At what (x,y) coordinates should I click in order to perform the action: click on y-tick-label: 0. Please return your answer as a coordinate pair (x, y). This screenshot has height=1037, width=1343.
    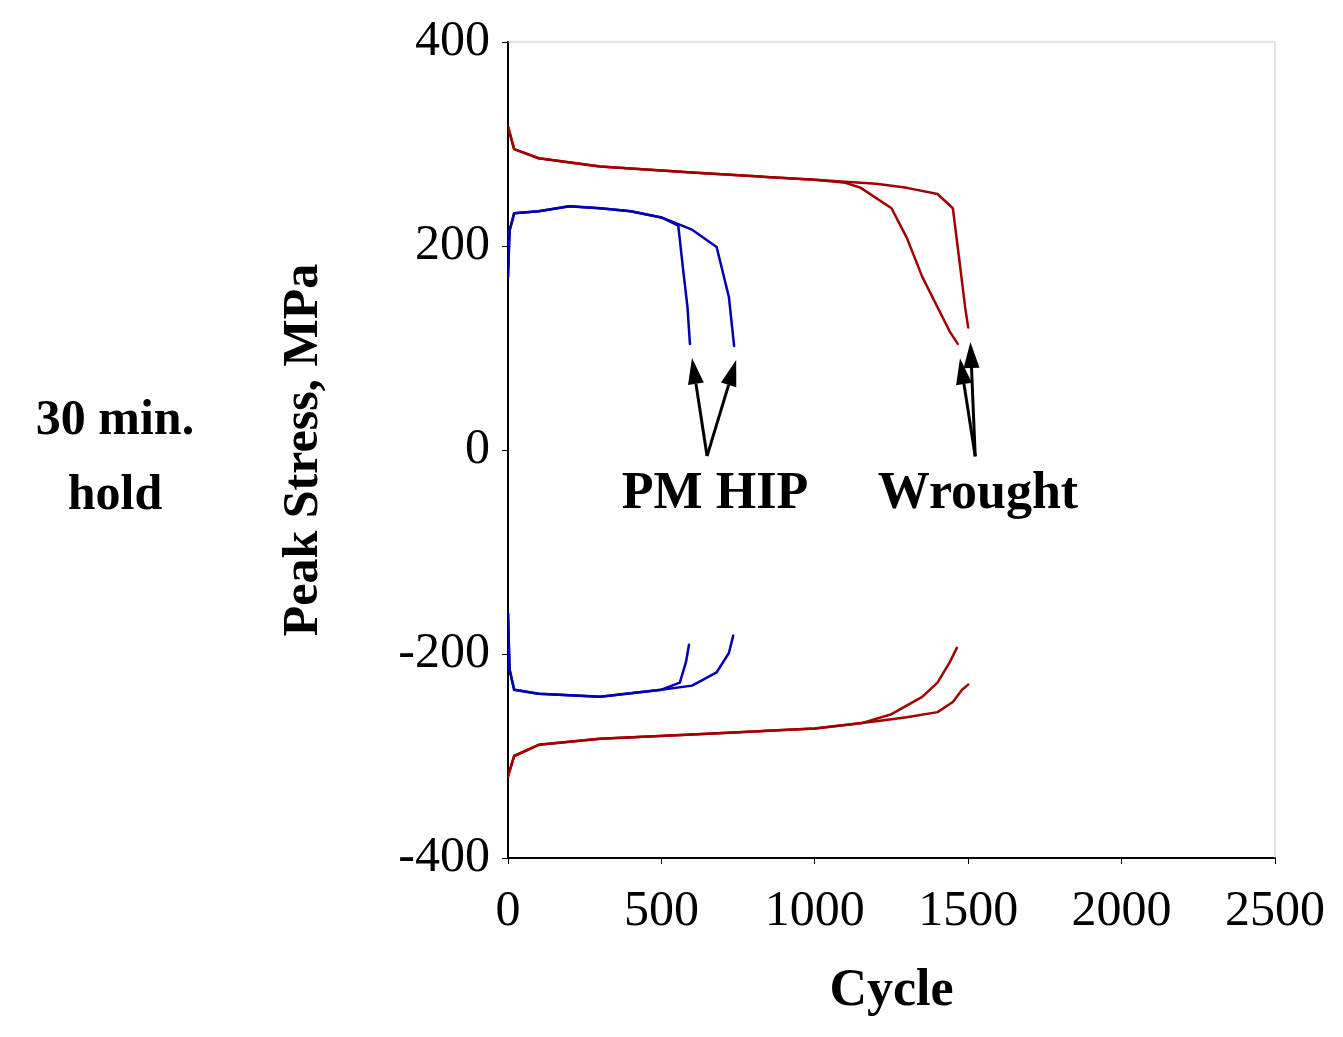
    Looking at the image, I should click on (477, 446).